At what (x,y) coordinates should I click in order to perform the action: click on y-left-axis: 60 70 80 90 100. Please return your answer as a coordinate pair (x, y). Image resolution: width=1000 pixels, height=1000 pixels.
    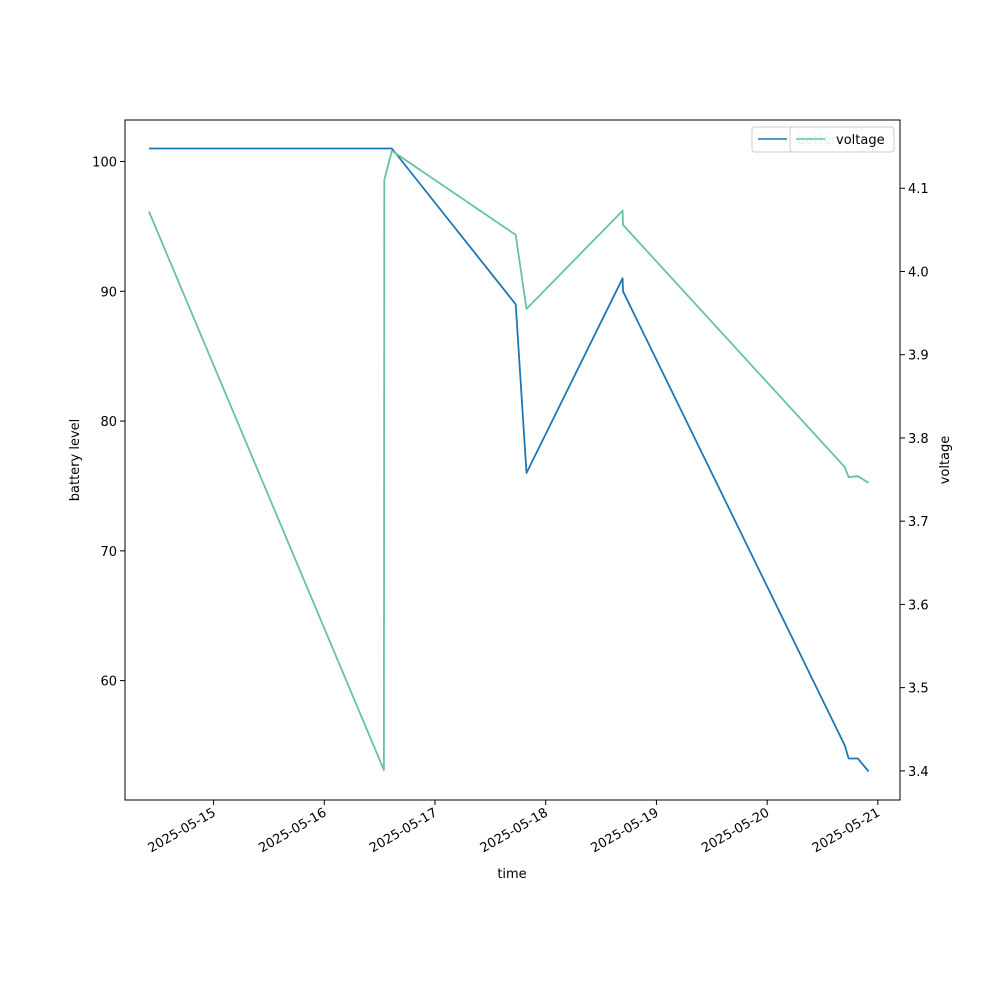
    Looking at the image, I should click on (108, 423).